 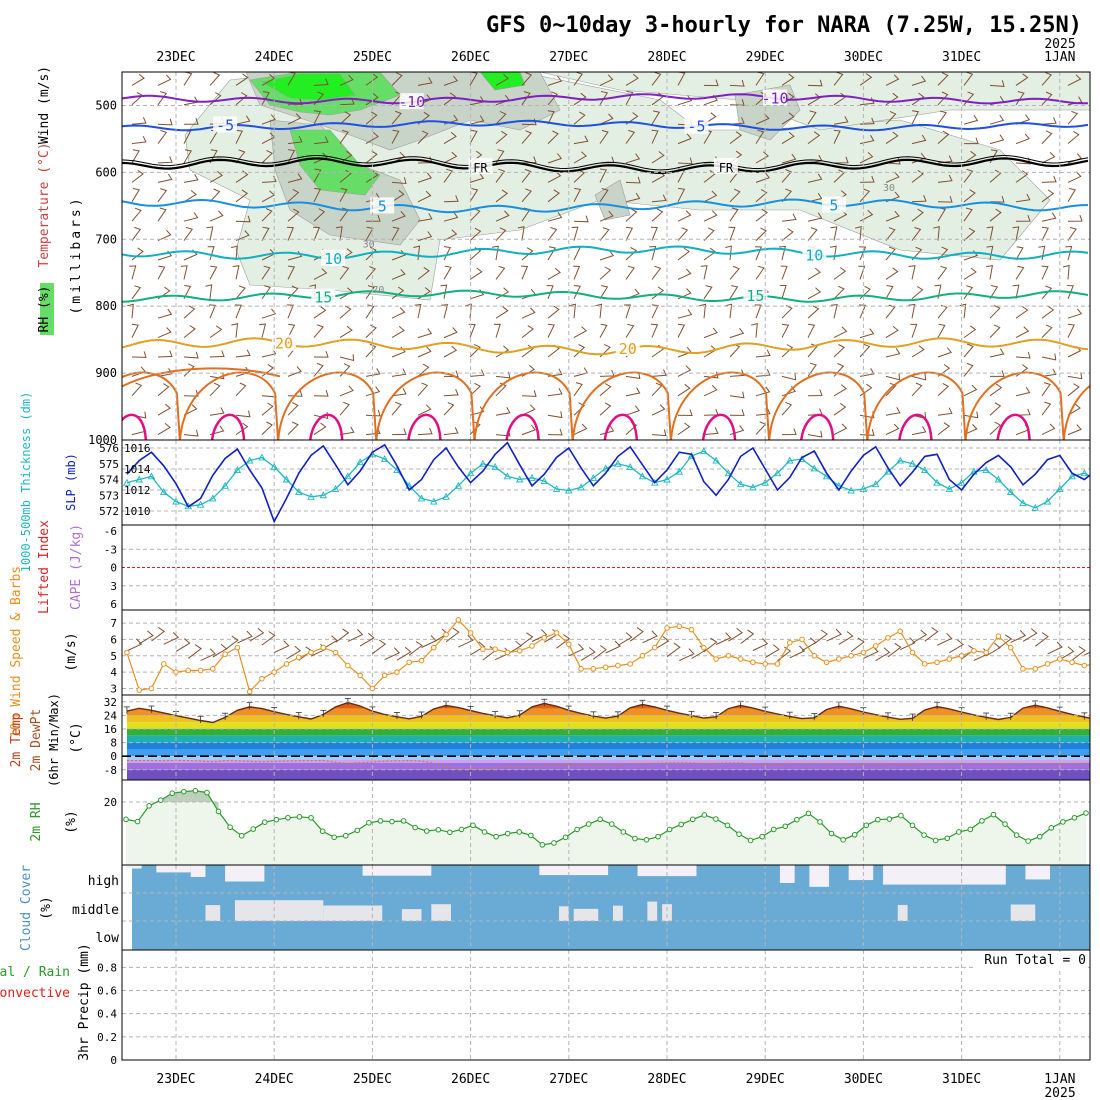 What do you see at coordinates (1059, 44) in the screenshot?
I see `year-label-top: 2025` at bounding box center [1059, 44].